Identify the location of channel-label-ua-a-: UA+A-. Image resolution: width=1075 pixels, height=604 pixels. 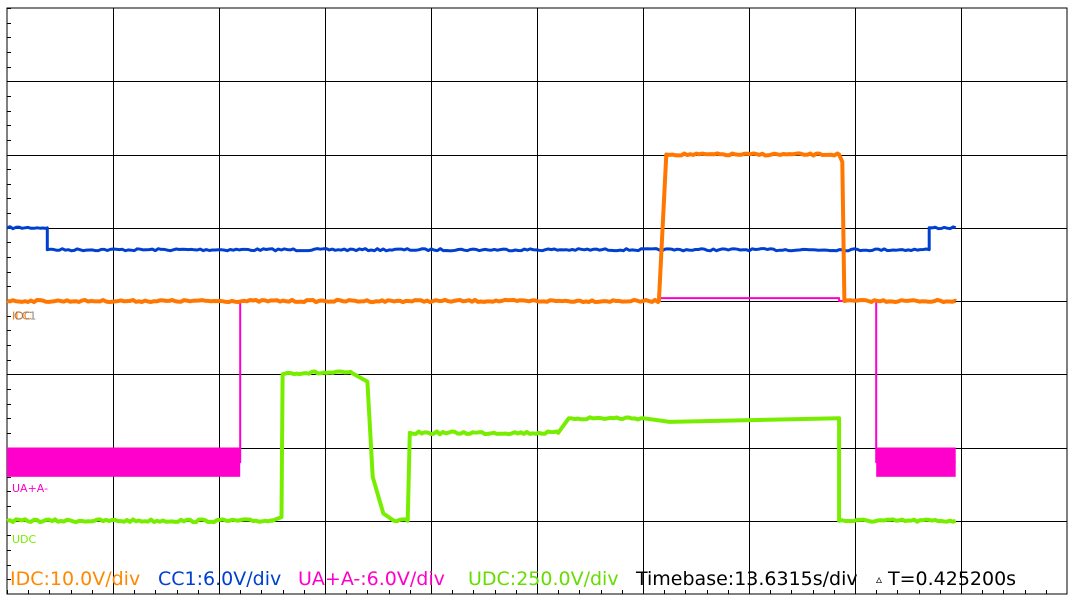
(30, 488).